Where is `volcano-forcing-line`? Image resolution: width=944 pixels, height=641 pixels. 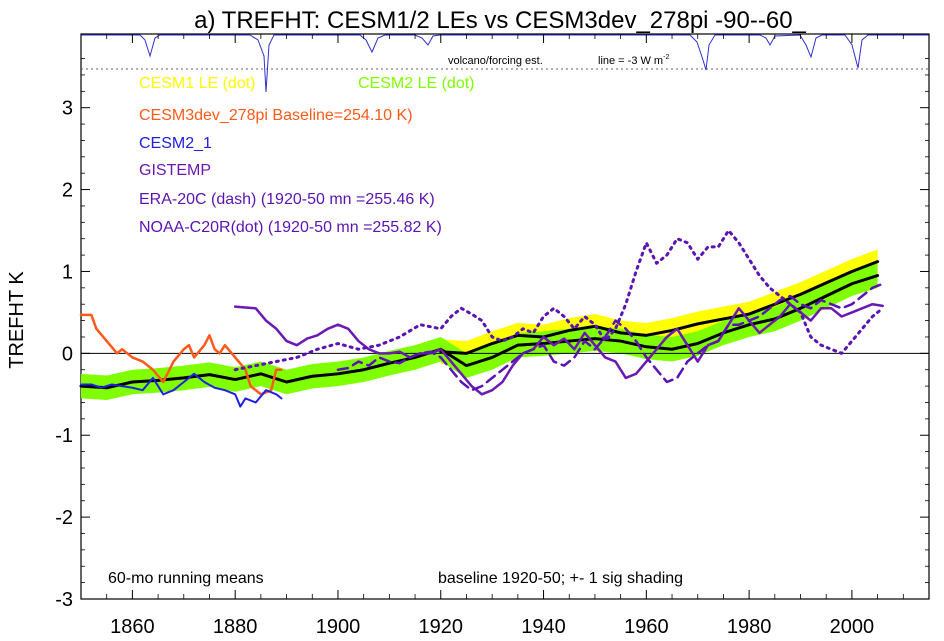 volcano-forcing-line is located at coordinates (505, 63).